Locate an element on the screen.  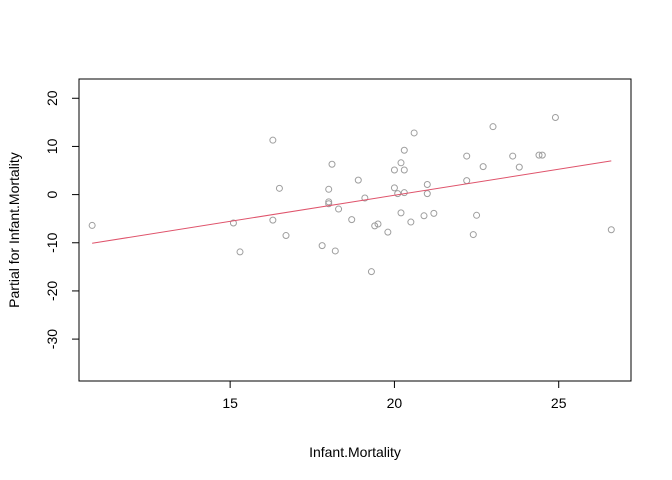
y-tick-label: 20 is located at coordinates (52, 98).